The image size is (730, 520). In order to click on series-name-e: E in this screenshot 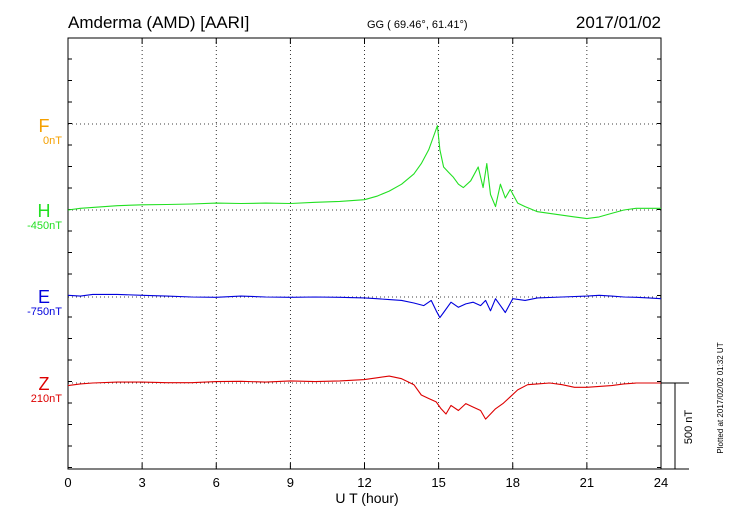, I will do `click(44, 297)`.